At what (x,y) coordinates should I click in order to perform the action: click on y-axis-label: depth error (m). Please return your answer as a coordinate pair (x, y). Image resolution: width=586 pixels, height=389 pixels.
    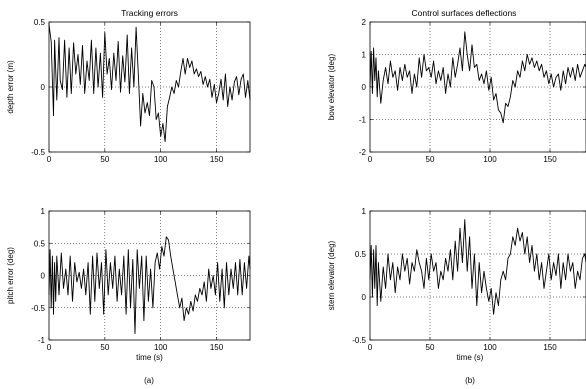
    Looking at the image, I should click on (10, 87).